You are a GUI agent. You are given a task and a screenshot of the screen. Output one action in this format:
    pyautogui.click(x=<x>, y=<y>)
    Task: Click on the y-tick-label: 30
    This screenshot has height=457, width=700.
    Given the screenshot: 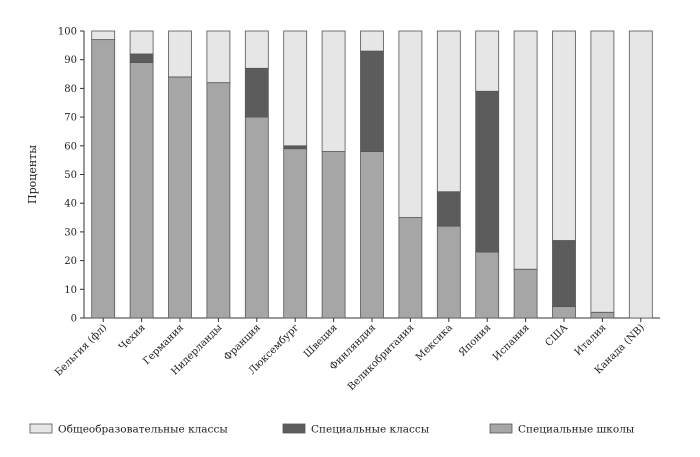 What is the action you would take?
    pyautogui.click(x=70, y=232)
    